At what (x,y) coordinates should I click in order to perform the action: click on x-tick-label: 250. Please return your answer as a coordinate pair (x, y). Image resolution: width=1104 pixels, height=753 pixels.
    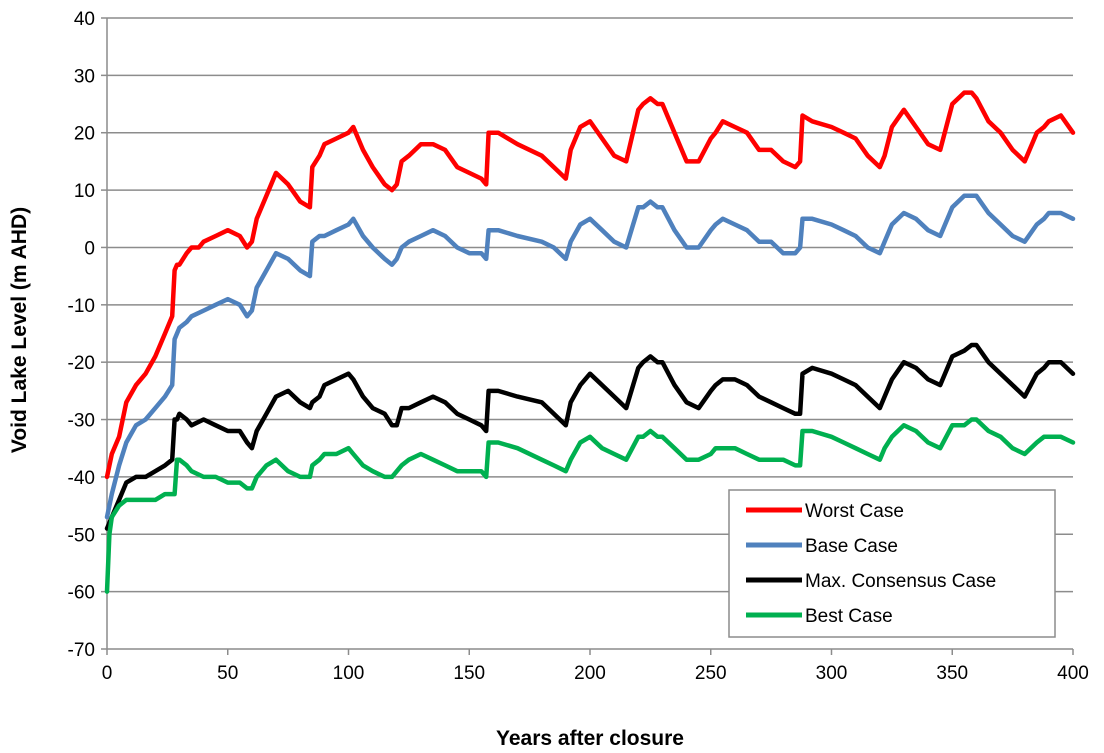
    Looking at the image, I should click on (711, 673).